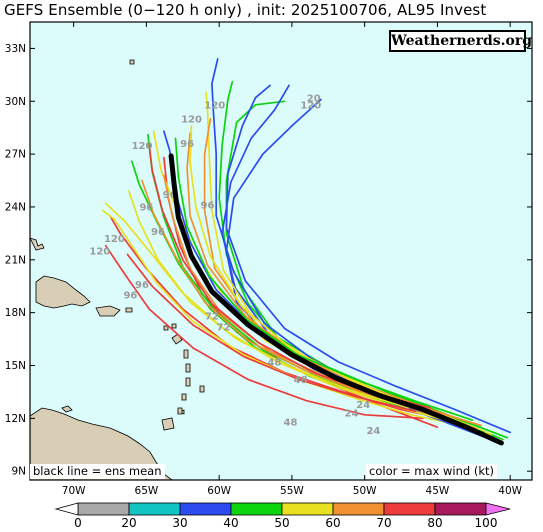 The height and width of the screenshot is (532, 543). Describe the element at coordinates (108, 311) in the screenshot. I see `land-puerto-rico` at that location.